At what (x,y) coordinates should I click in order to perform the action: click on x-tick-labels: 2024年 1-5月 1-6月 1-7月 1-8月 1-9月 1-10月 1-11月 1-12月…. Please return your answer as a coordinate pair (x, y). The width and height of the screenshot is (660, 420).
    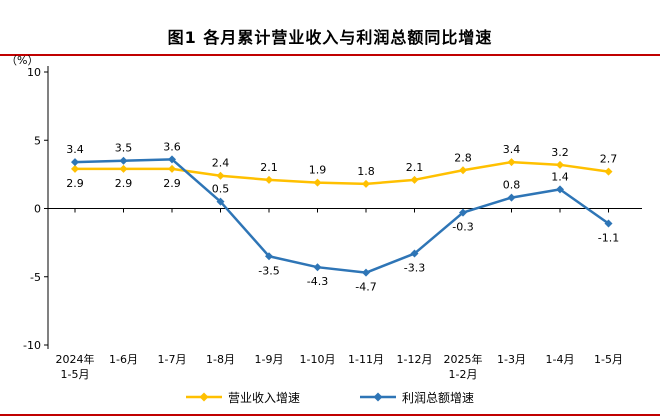
    Looking at the image, I should click on (339, 366).